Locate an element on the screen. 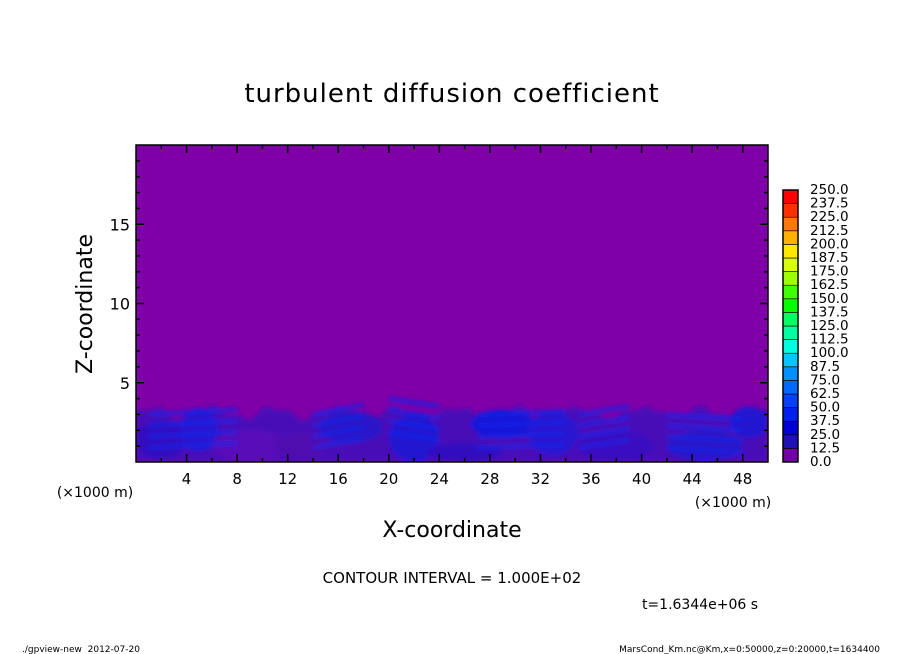 This screenshot has width=904, height=654. y-axis-label: Z-coordinate is located at coordinates (85, 304).